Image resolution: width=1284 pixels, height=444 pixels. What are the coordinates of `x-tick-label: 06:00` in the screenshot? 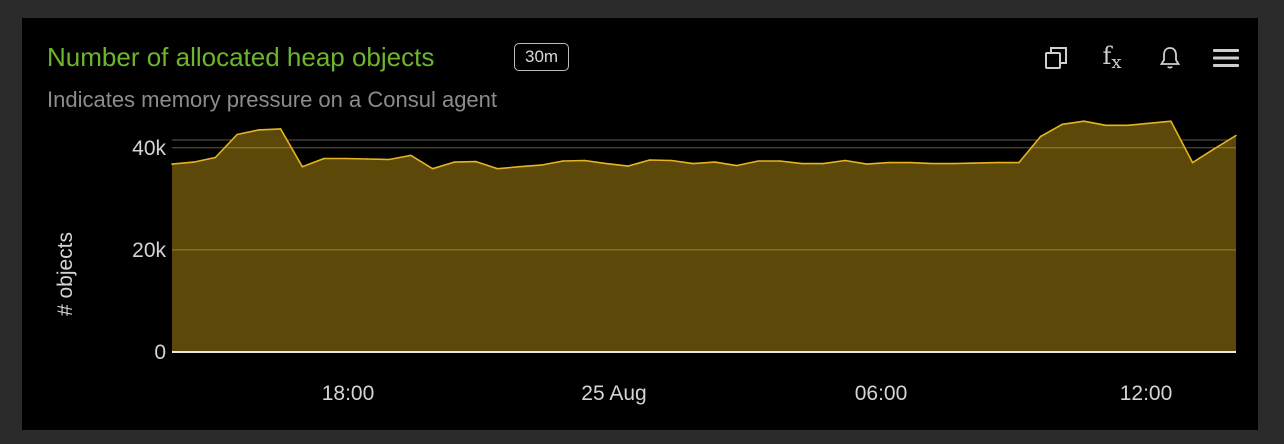 It's located at (881, 393).